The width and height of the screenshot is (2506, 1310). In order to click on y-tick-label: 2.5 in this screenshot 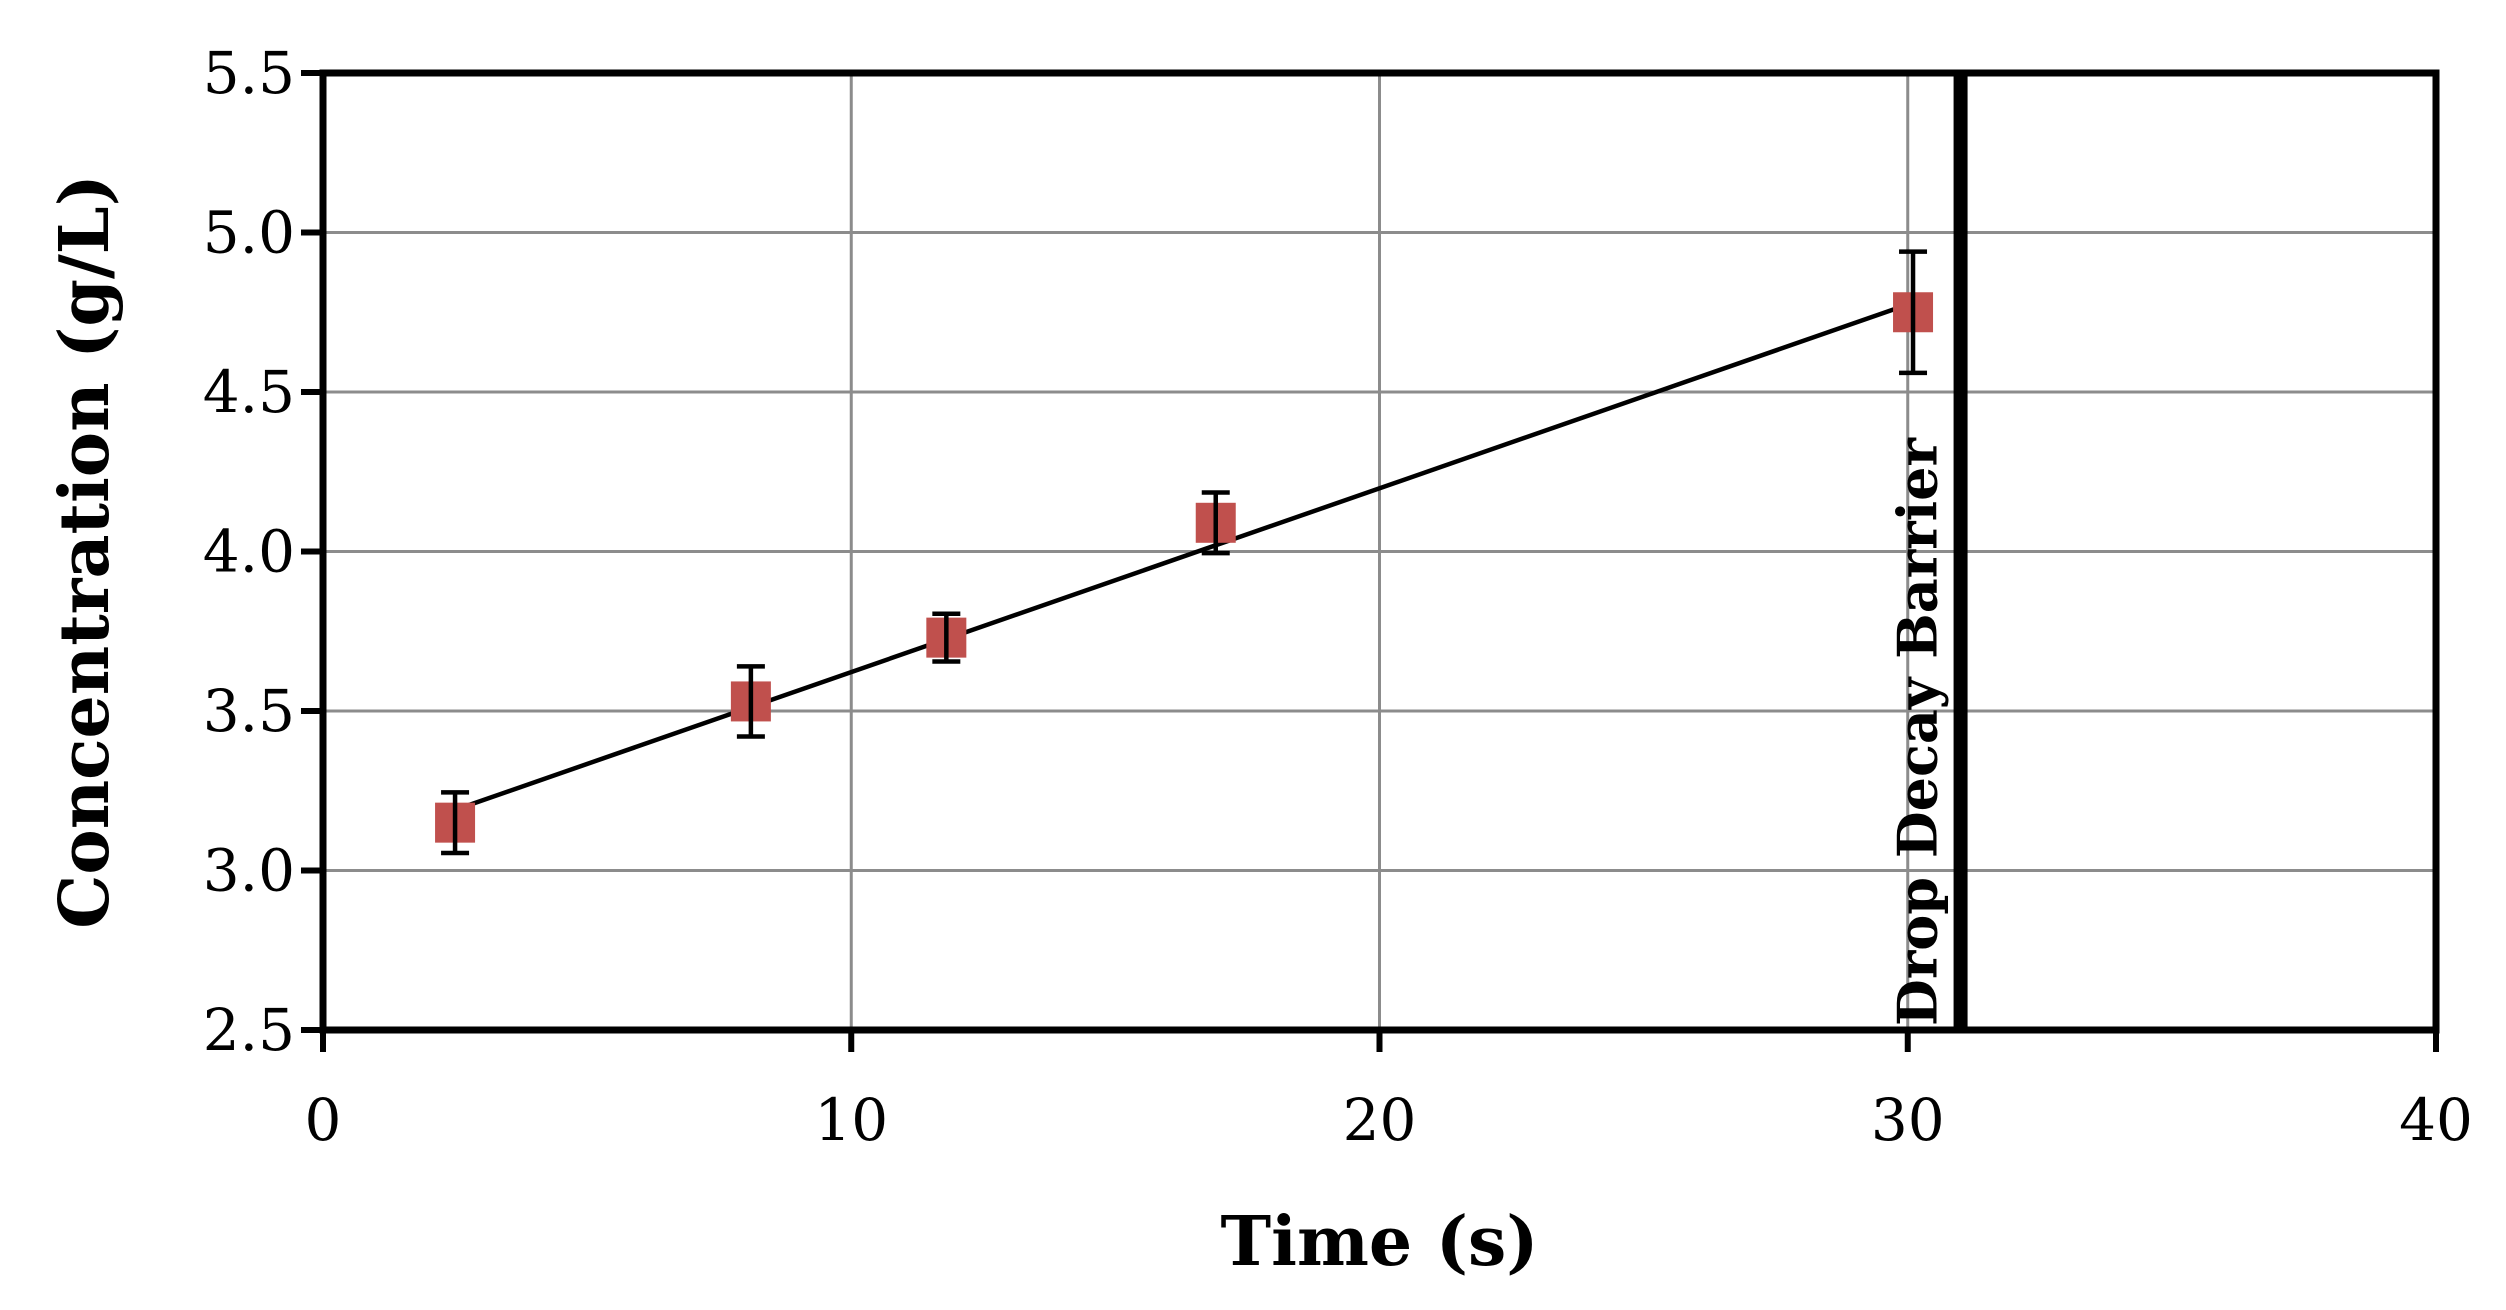, I will do `click(249, 1030)`.